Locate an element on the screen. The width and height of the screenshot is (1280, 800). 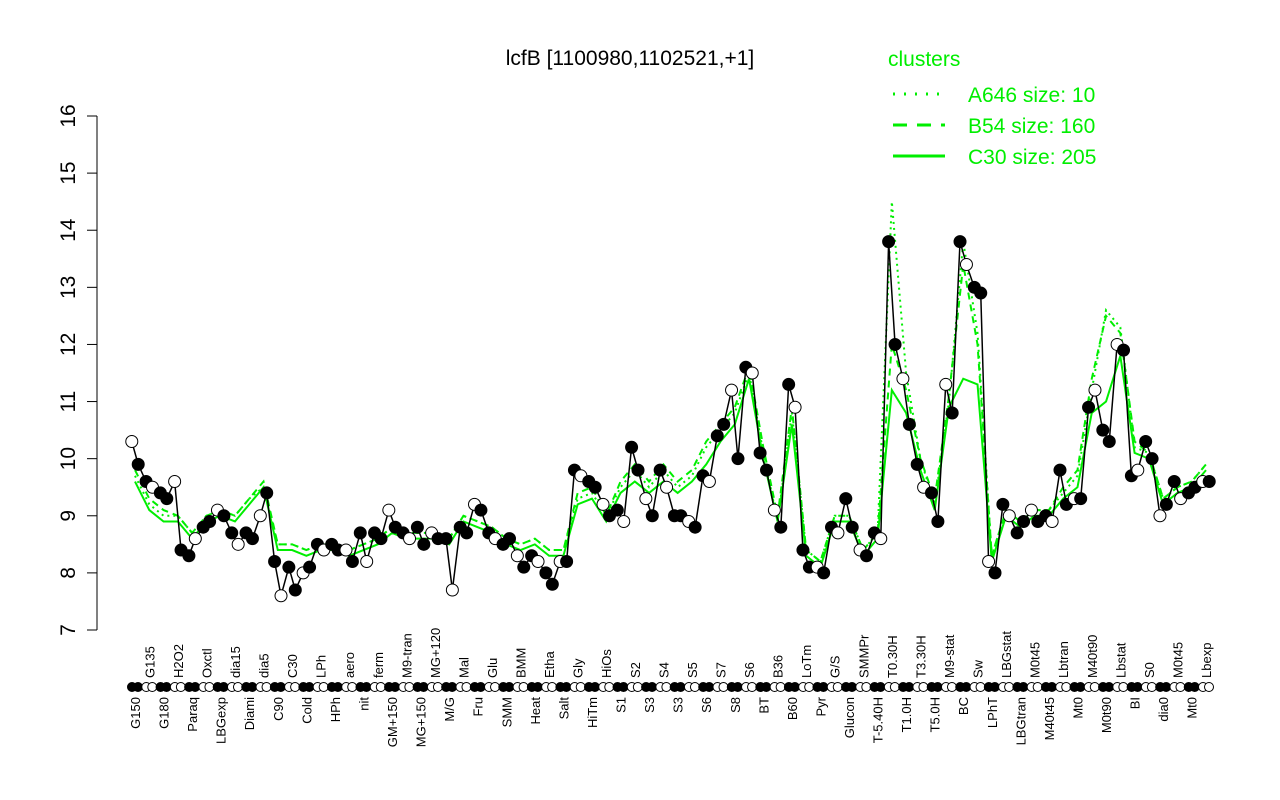
x-tick-label: Pyr is located at coordinates (820, 706).